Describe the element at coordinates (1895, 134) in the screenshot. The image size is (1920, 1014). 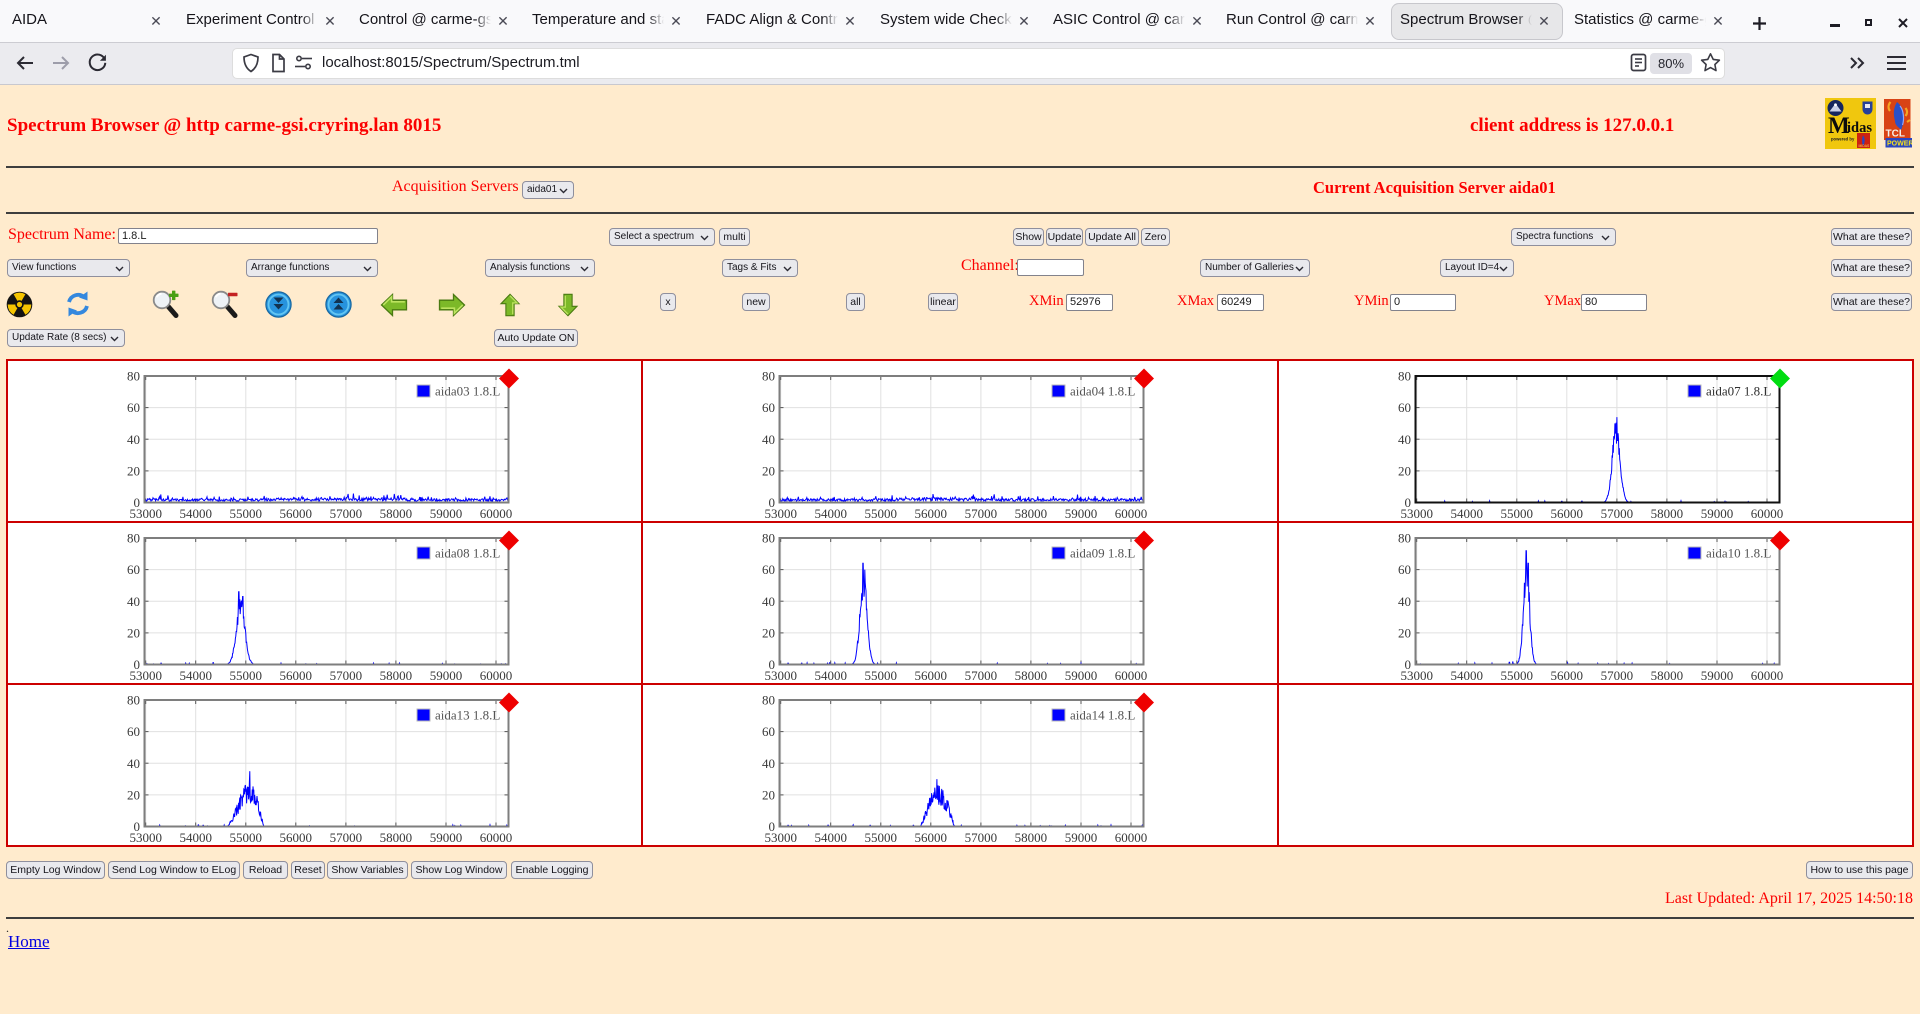
I see `svg-text: TCL` at that location.